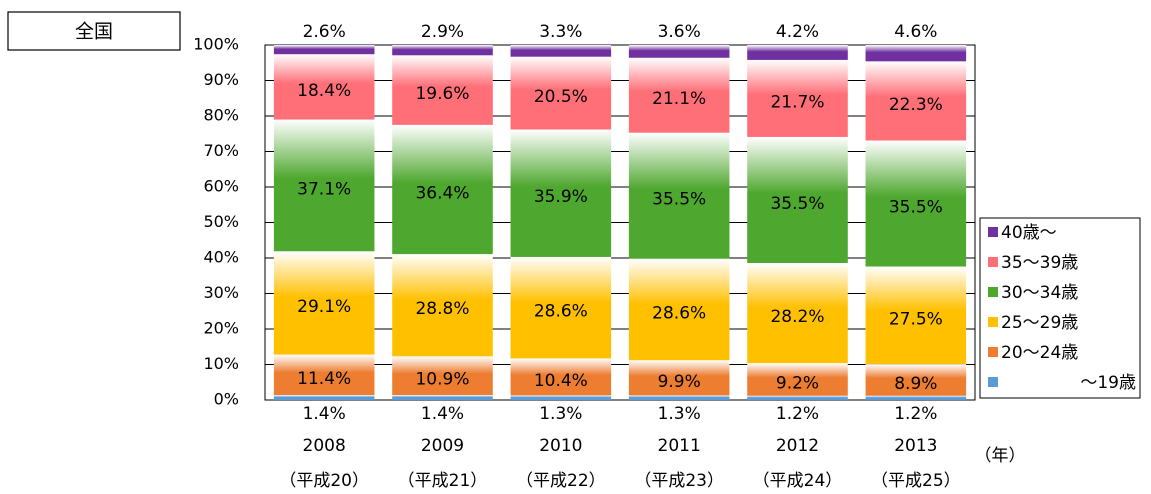 This screenshot has height=494, width=1151. What do you see at coordinates (560, 414) in the screenshot?
I see `value-label: 1.3%` at bounding box center [560, 414].